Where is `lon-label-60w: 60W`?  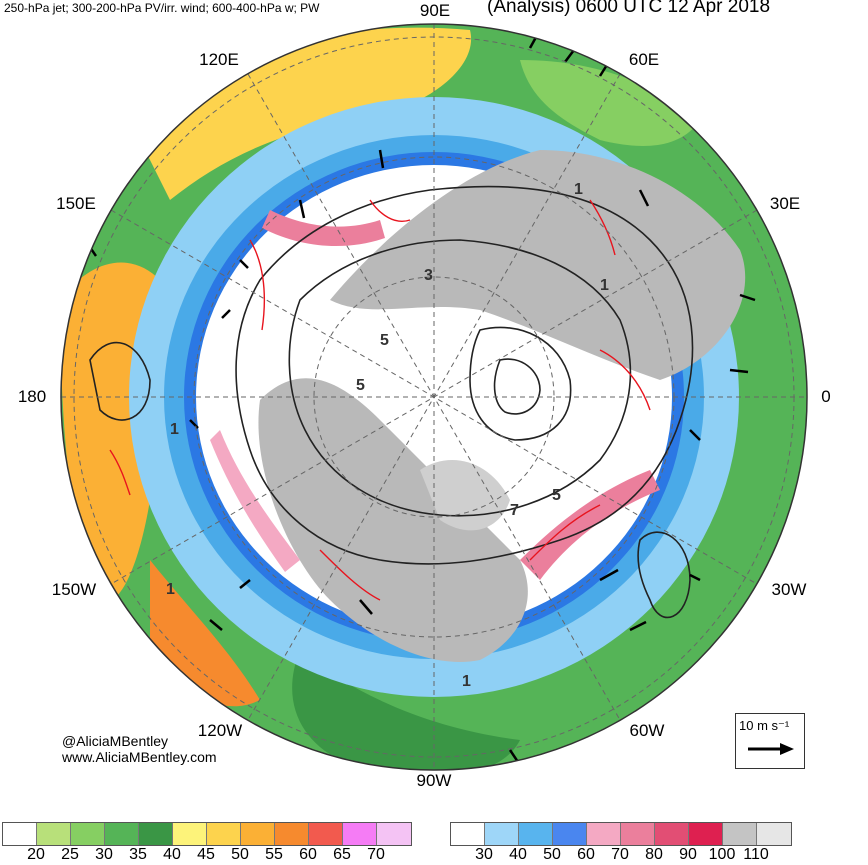 lon-label-60w: 60W is located at coordinates (647, 730).